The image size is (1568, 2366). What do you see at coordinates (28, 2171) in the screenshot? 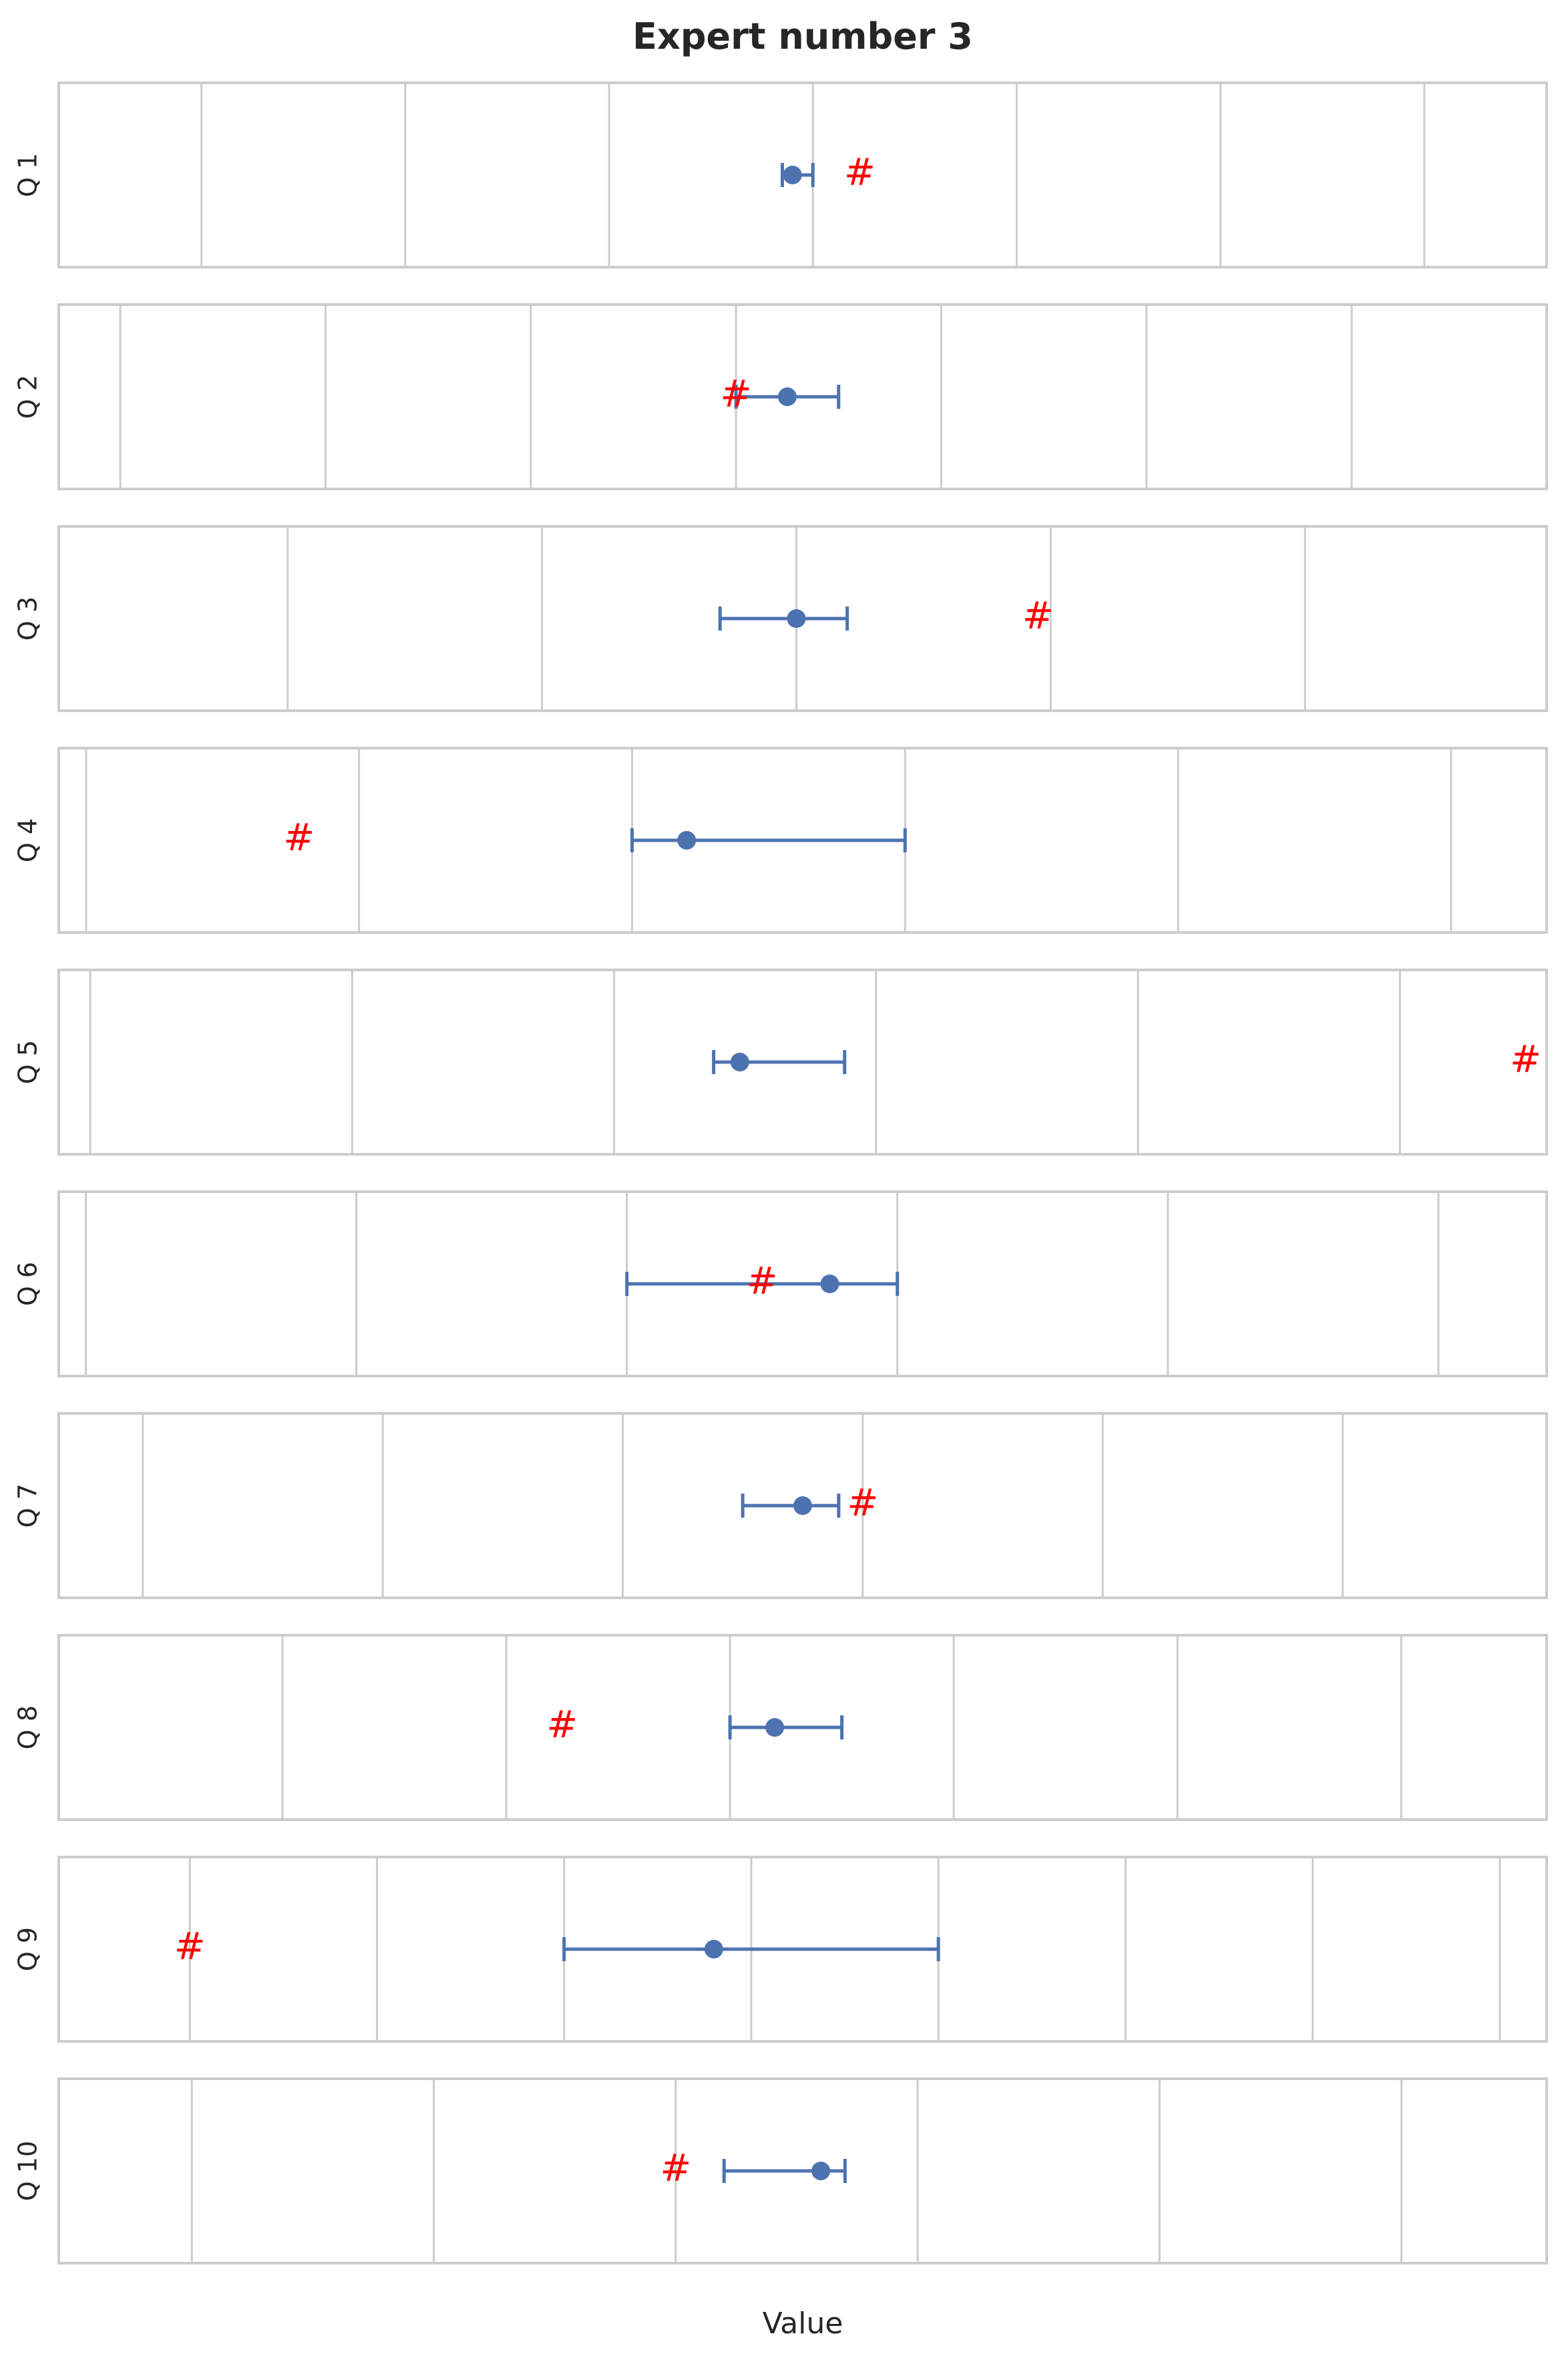
I see `panel-label: Q 10` at bounding box center [28, 2171].